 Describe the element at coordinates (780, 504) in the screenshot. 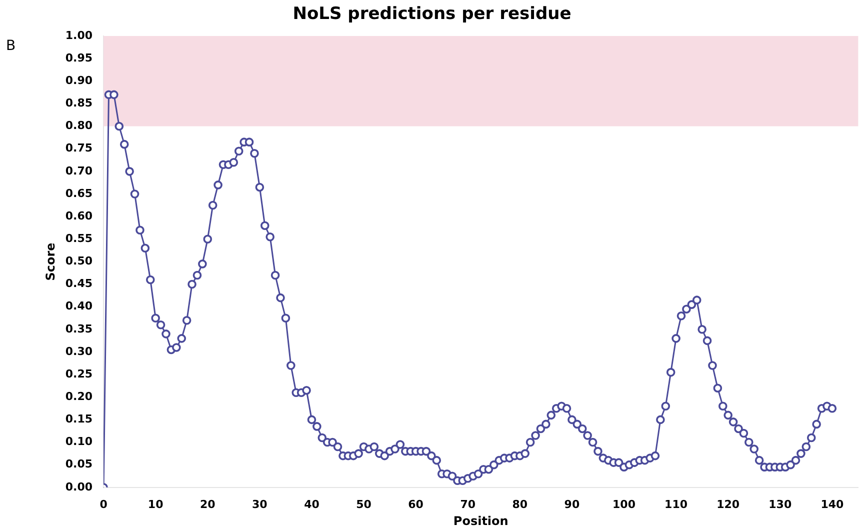

I see `x-tick-label: 130` at that location.